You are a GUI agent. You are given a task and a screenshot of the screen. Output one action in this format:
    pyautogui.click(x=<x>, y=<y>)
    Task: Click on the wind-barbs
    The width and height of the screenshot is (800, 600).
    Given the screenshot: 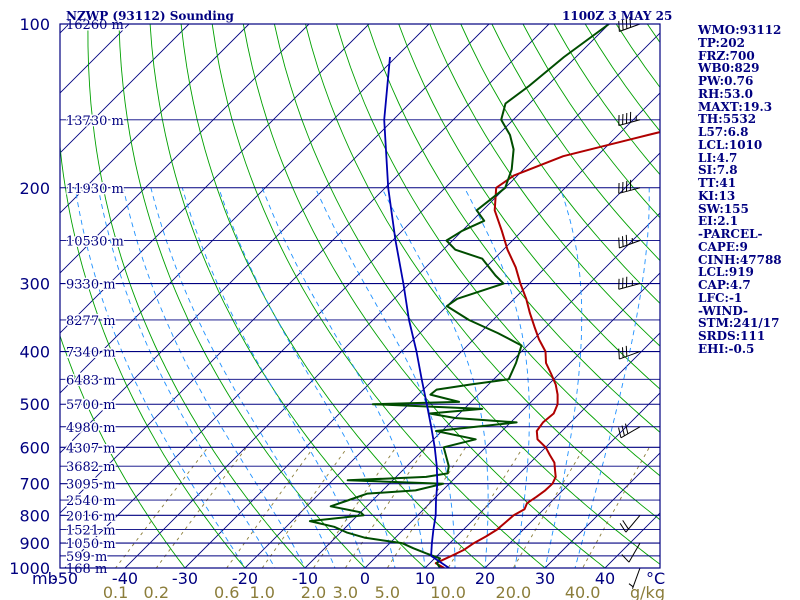 What is the action you would take?
    pyautogui.click(x=629, y=302)
    